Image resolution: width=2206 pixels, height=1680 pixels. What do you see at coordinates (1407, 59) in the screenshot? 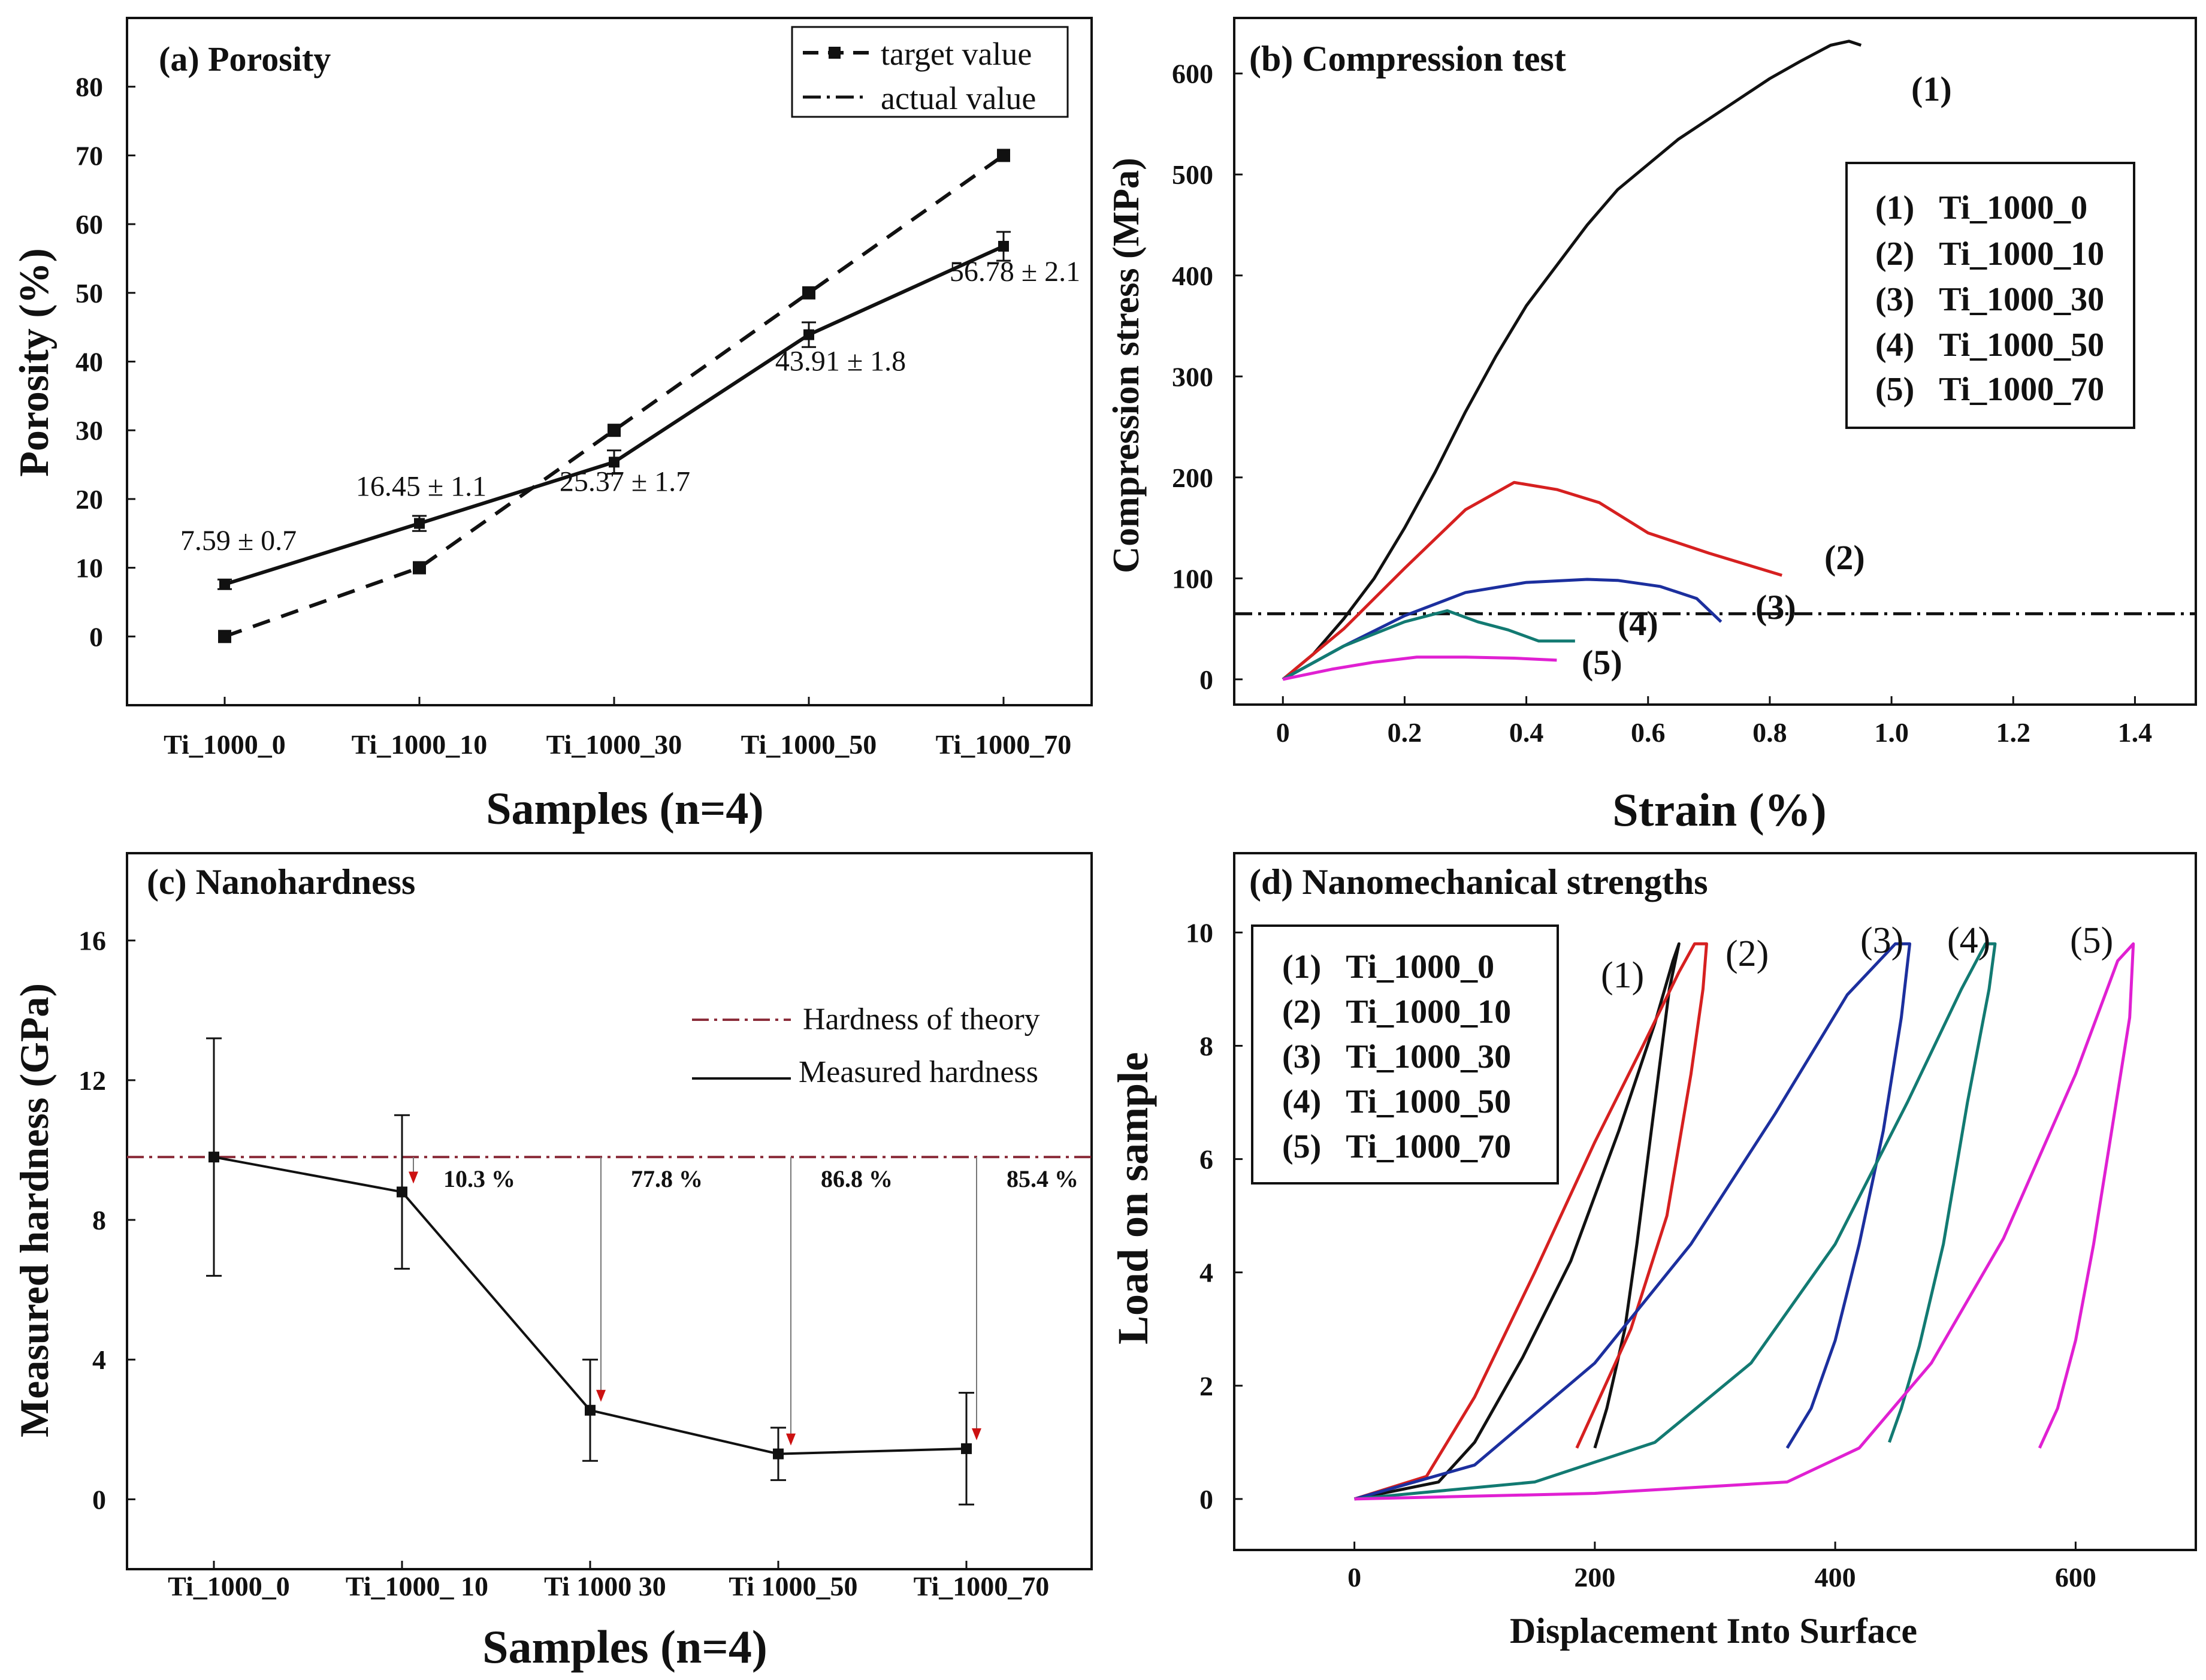
I see `panel-b-title: (b) Compression test` at bounding box center [1407, 59].